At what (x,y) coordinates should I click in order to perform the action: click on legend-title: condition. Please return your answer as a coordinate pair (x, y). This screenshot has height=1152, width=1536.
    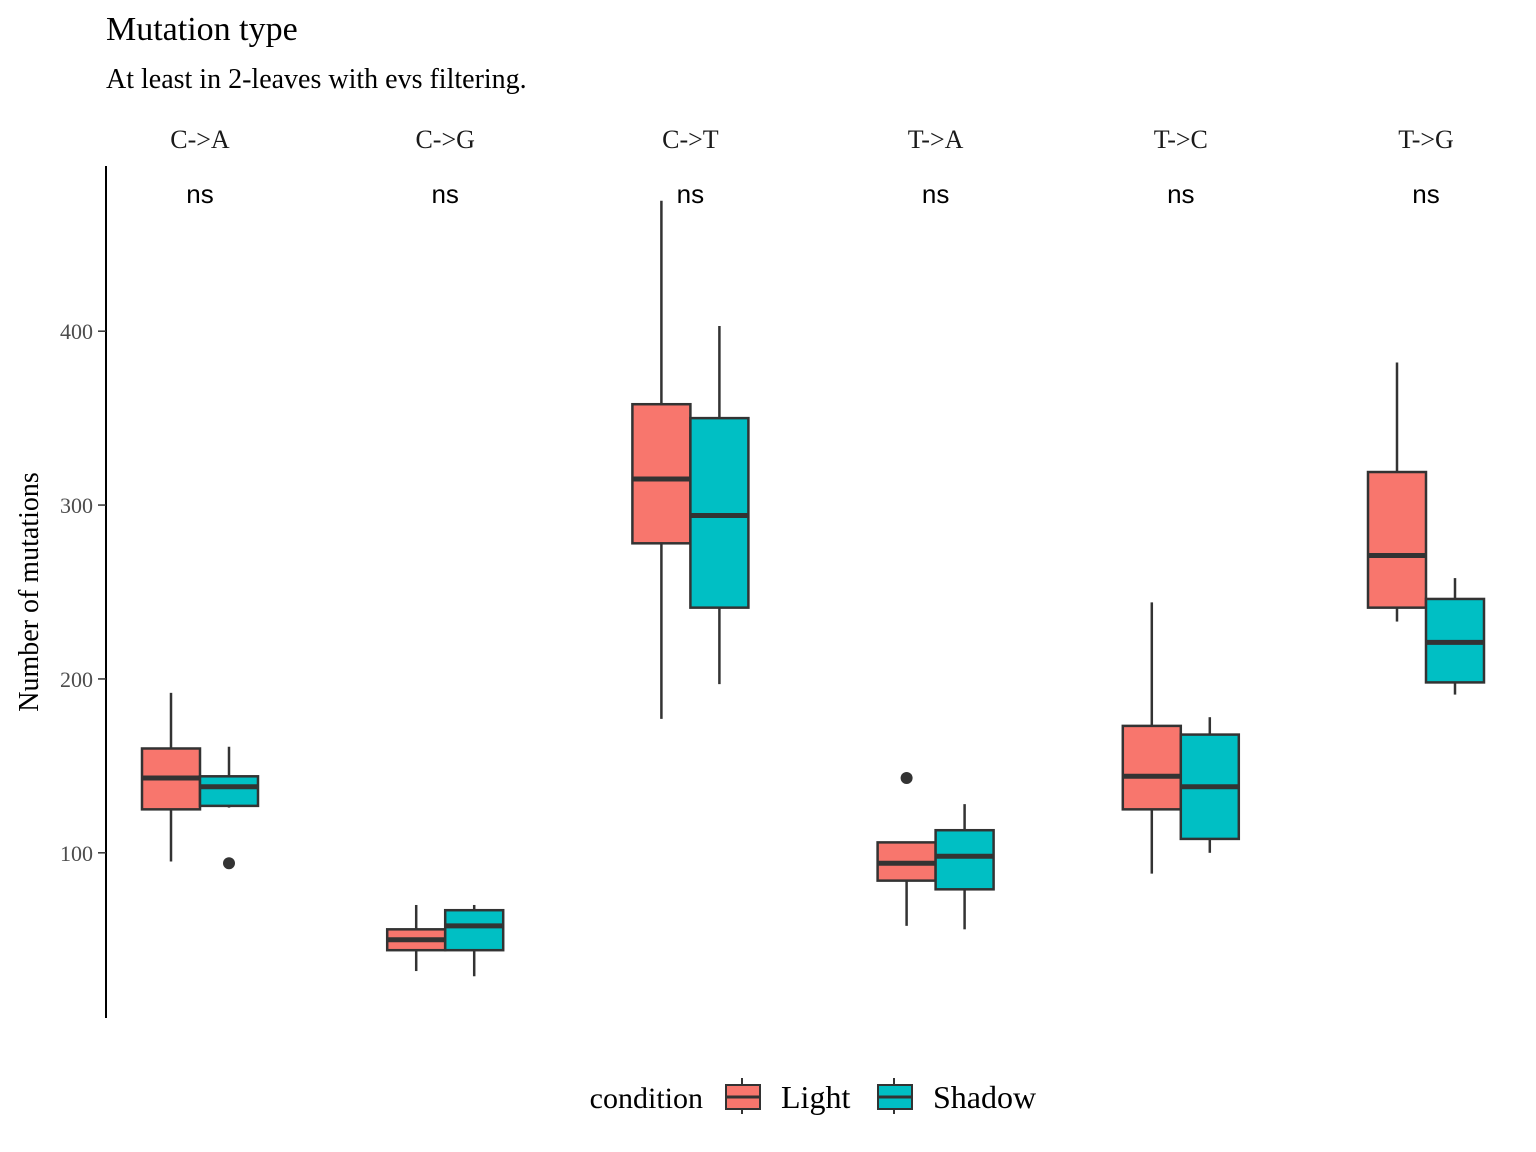
    Looking at the image, I should click on (646, 1098).